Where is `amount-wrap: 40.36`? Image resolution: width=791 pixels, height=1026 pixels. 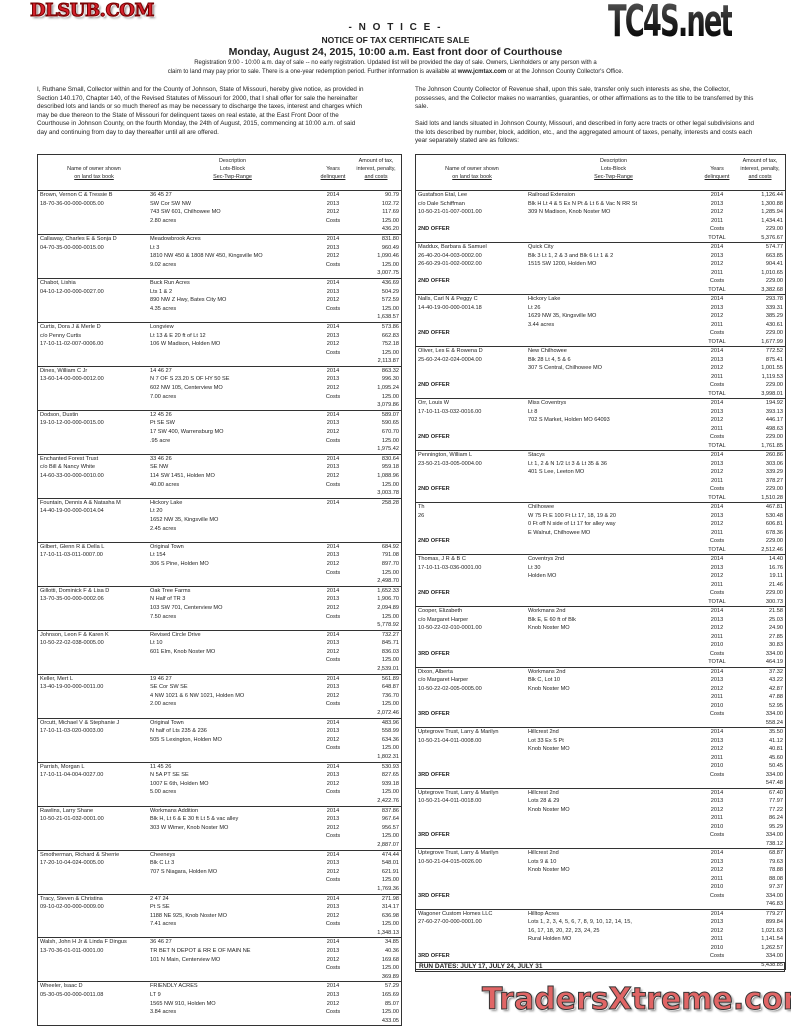
amount-wrap: 40.36 is located at coordinates (376, 951).